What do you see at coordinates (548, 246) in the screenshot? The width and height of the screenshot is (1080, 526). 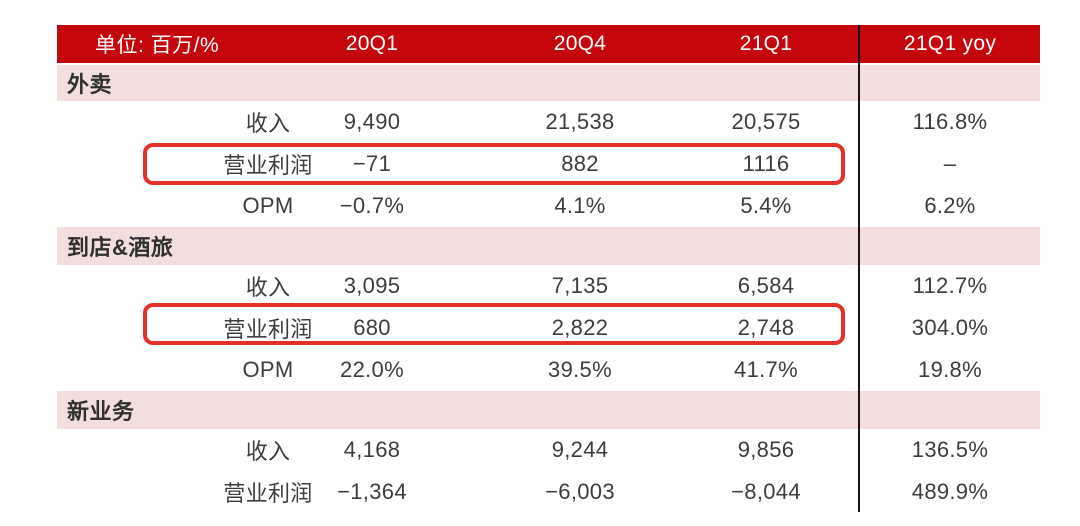 I see `section-header-instore-hotel: 到店&酒旅` at bounding box center [548, 246].